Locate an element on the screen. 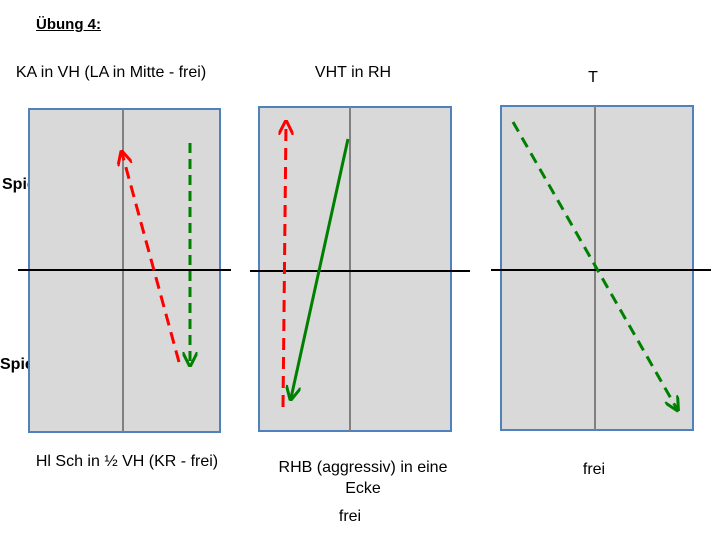 Image resolution: width=720 pixels, height=540 pixels. diagram-2-bottom-label-2: frei is located at coordinates (350, 516).